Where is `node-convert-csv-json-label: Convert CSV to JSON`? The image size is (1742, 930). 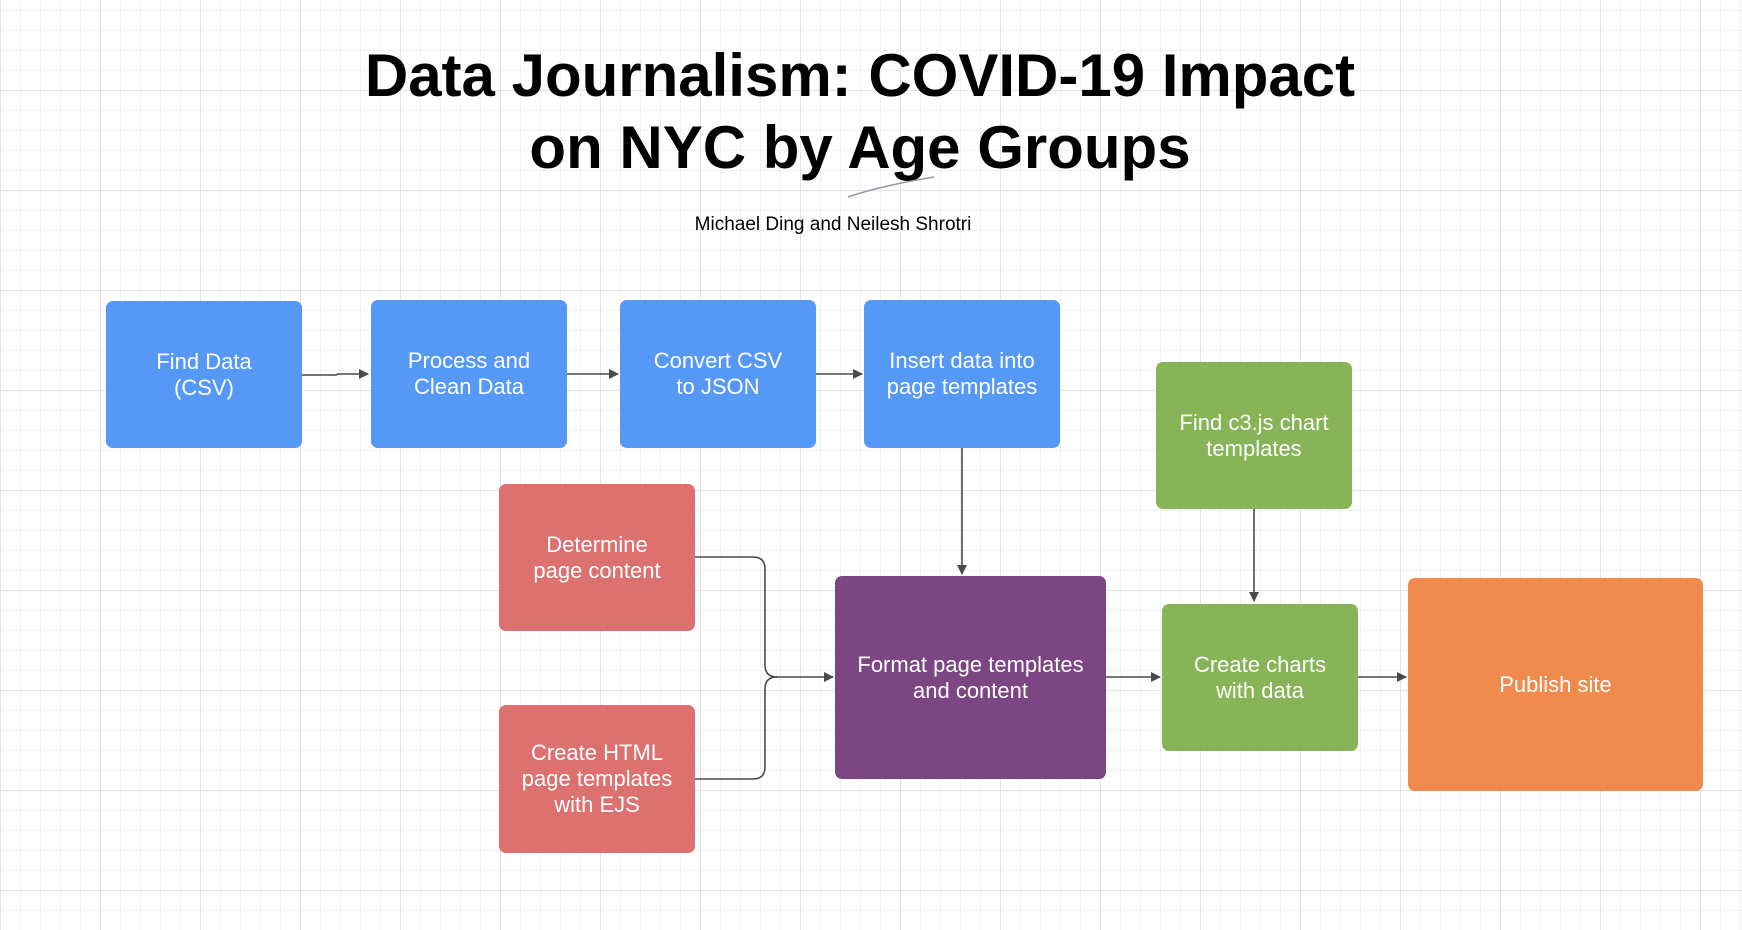 node-convert-csv-json-label: Convert CSV to JSON is located at coordinates (718, 373).